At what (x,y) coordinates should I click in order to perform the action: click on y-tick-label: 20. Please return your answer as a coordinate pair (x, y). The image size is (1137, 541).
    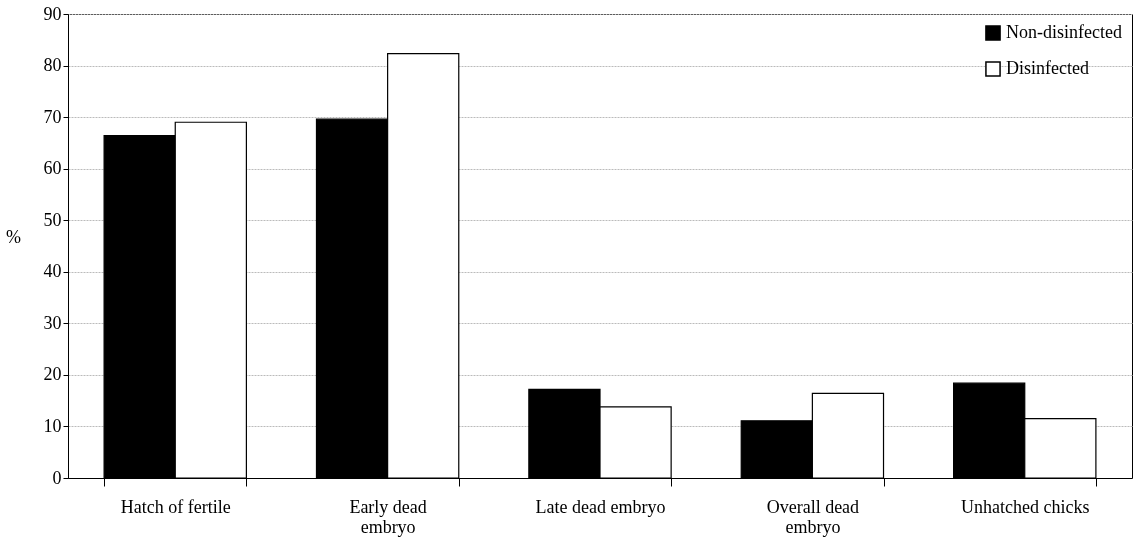
    Looking at the image, I should click on (52, 374).